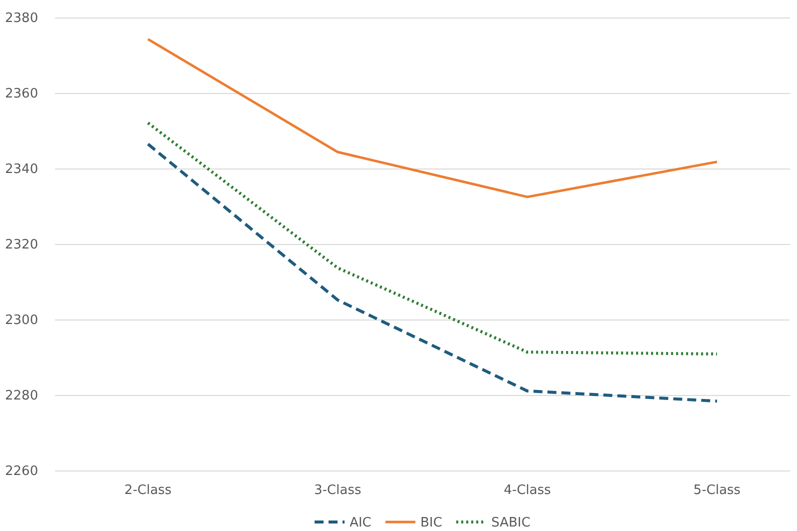 This screenshot has height=531, width=797. Describe the element at coordinates (21, 472) in the screenshot. I see `y-tick-label: 2260` at that location.